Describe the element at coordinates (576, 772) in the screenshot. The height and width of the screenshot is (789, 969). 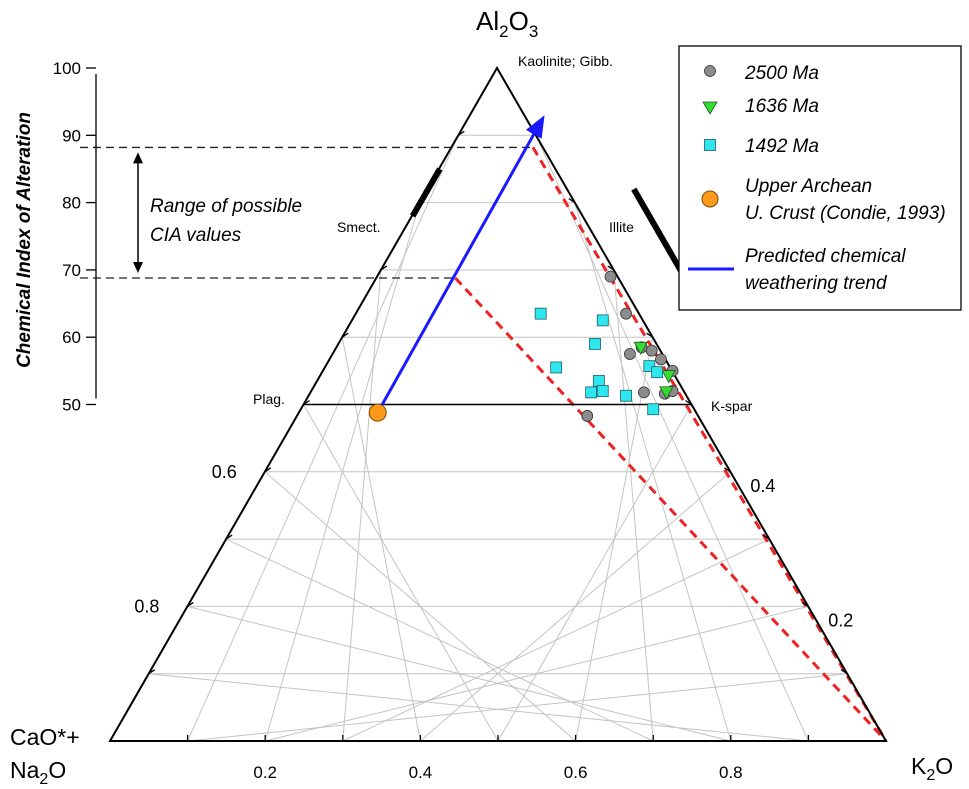
I see `bottom-tick-label: 0.6` at that location.